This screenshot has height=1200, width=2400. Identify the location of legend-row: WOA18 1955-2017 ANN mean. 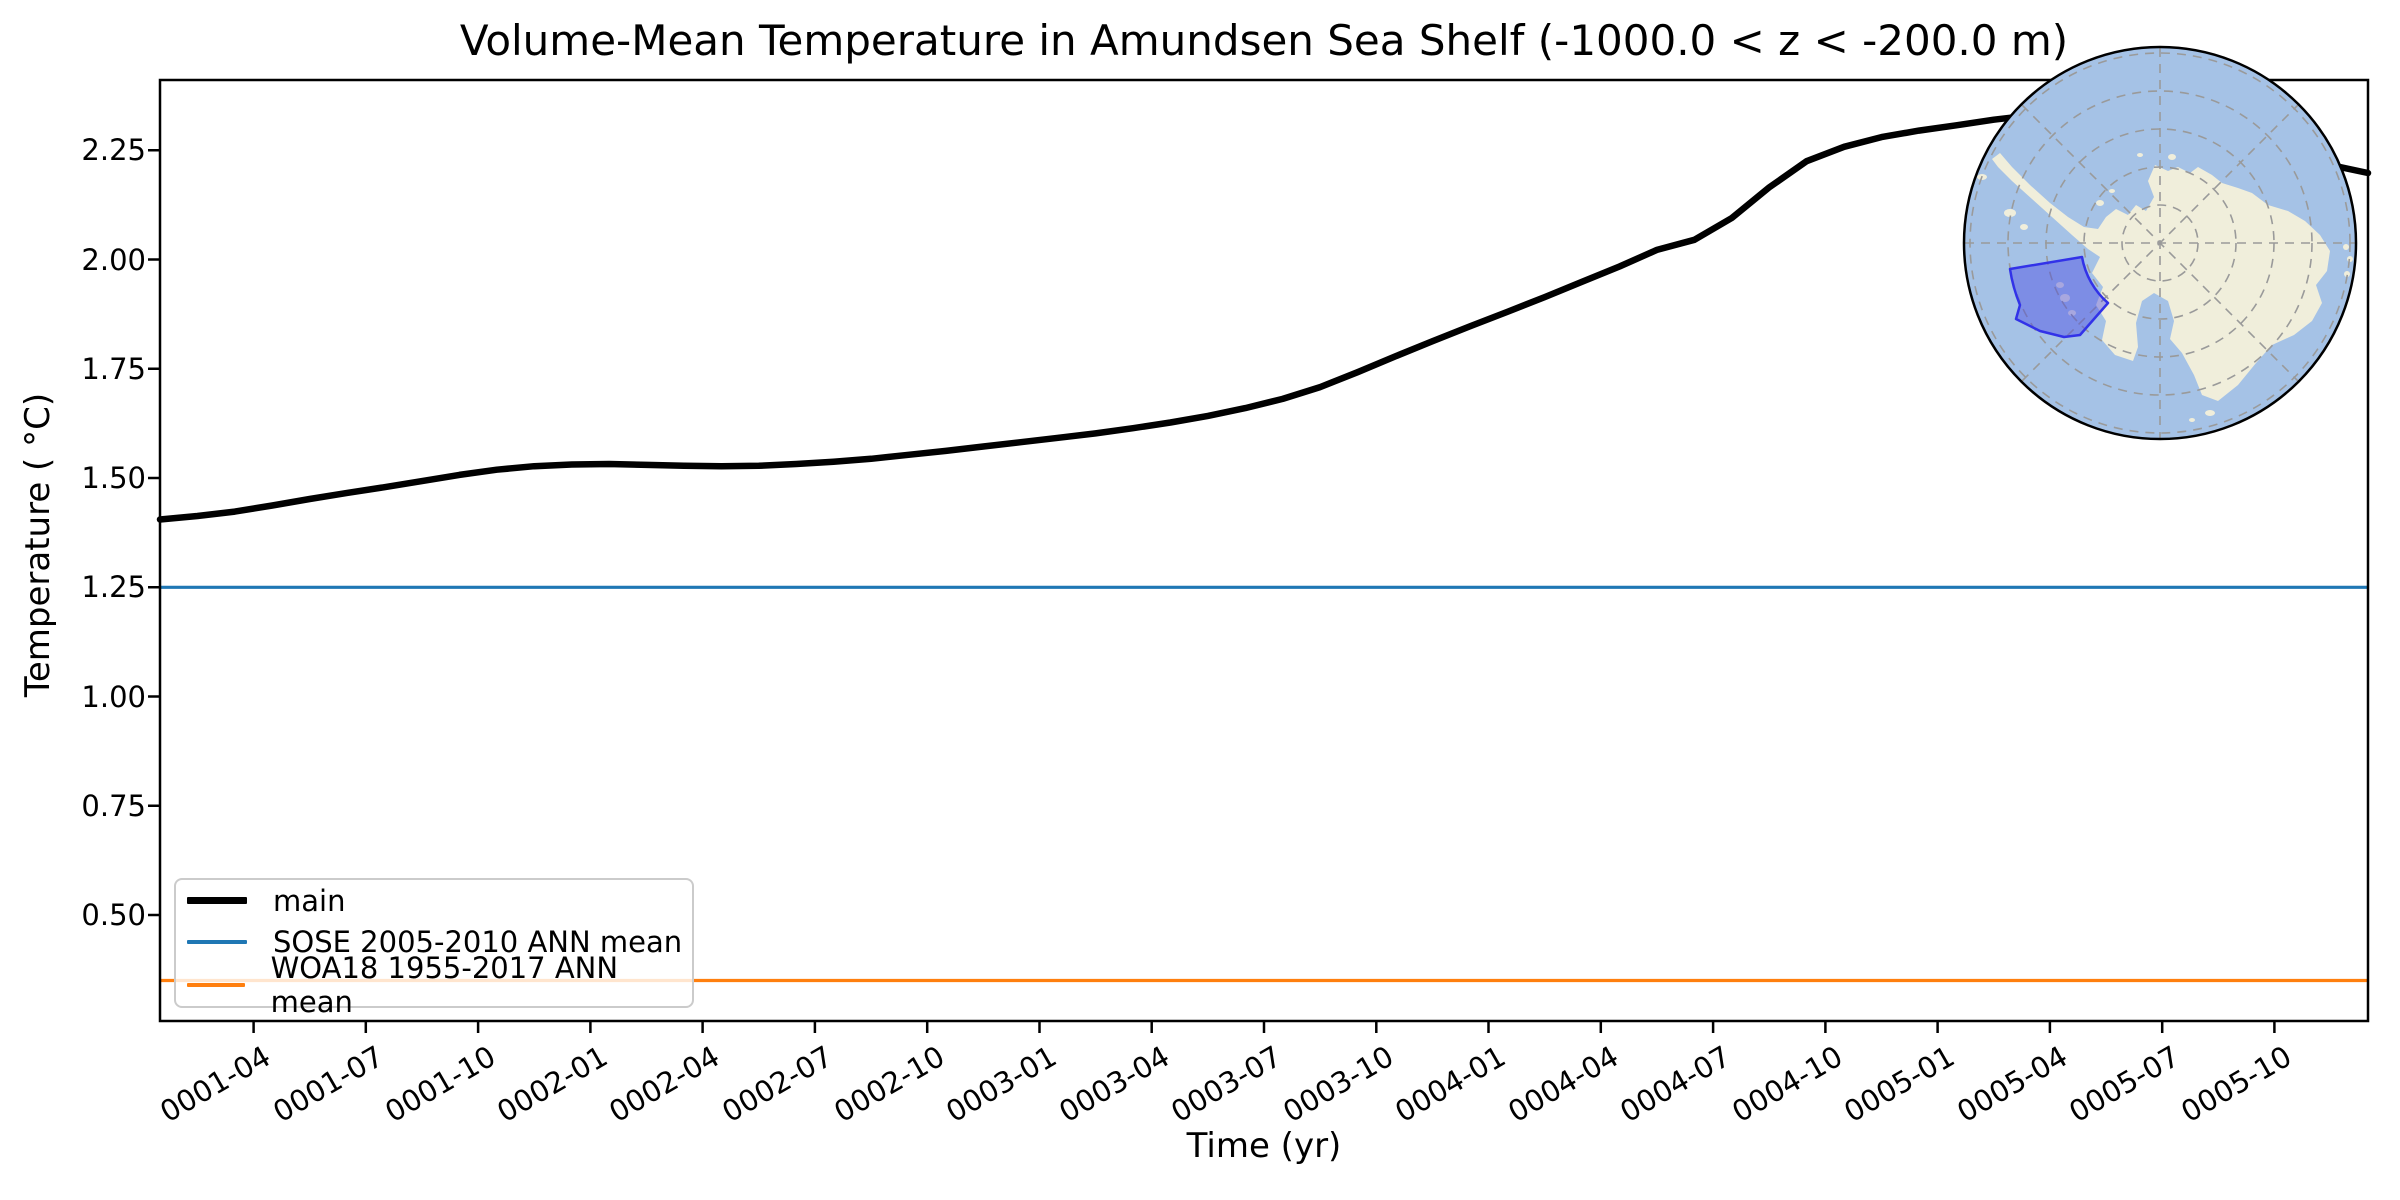
(434, 985).